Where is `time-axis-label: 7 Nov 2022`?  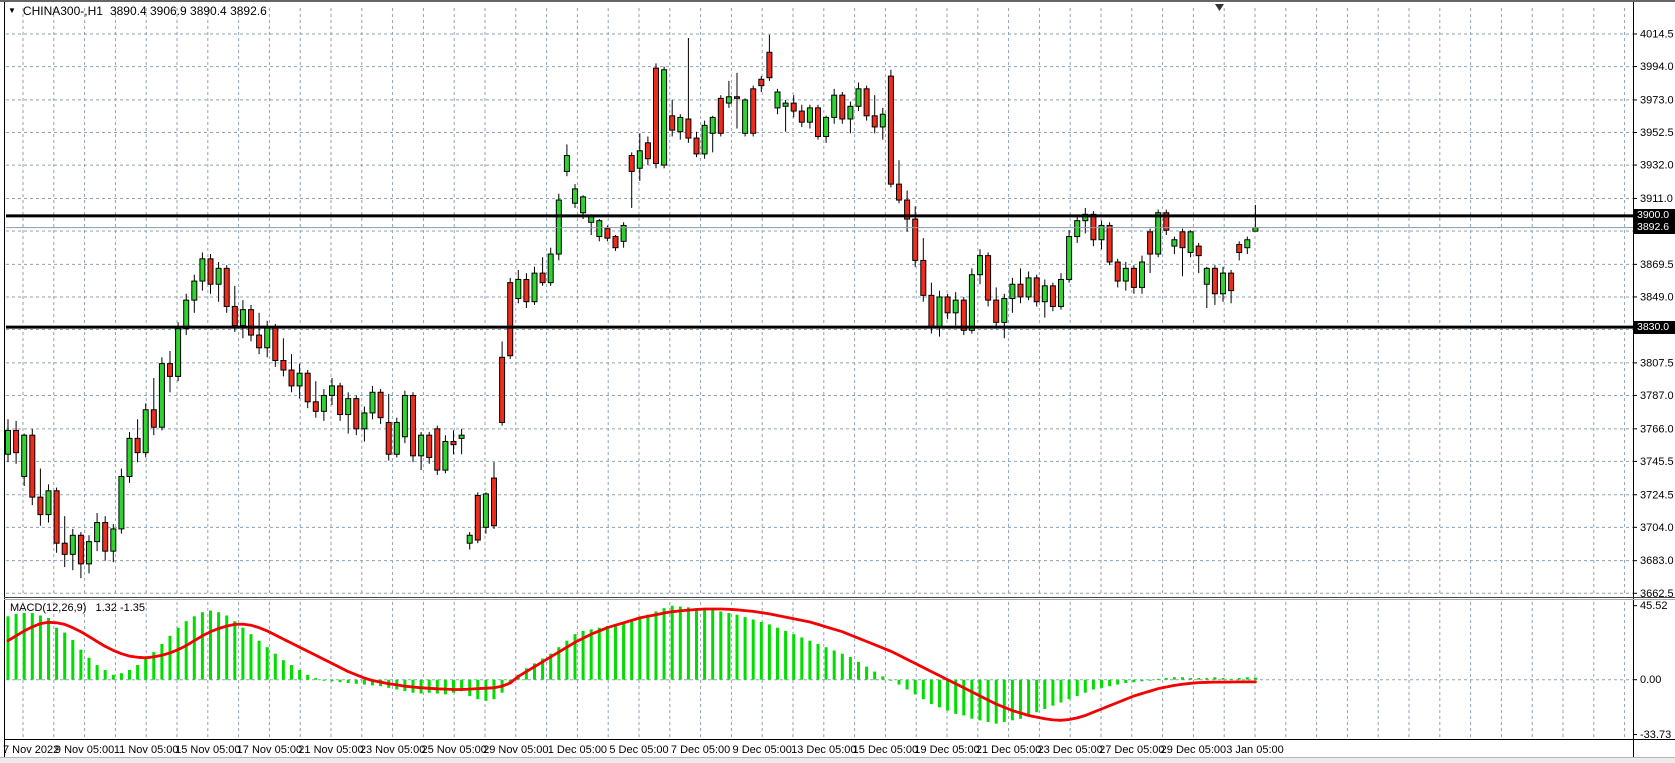 time-axis-label: 7 Nov 2022 is located at coordinates (31, 750).